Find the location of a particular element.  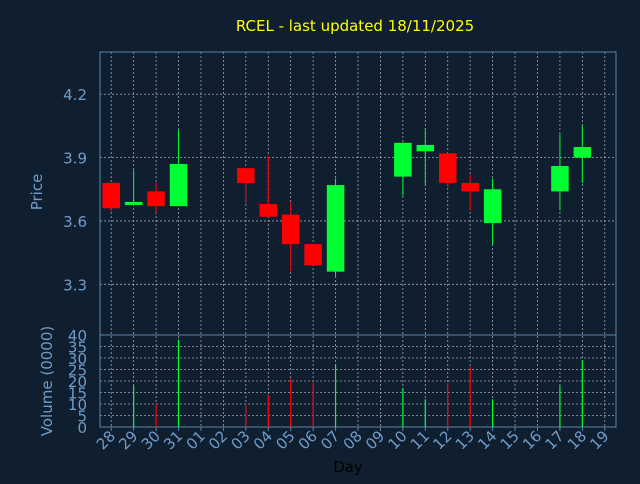

chart-title: RCEL - last updated 18/11/2025 is located at coordinates (355, 26).